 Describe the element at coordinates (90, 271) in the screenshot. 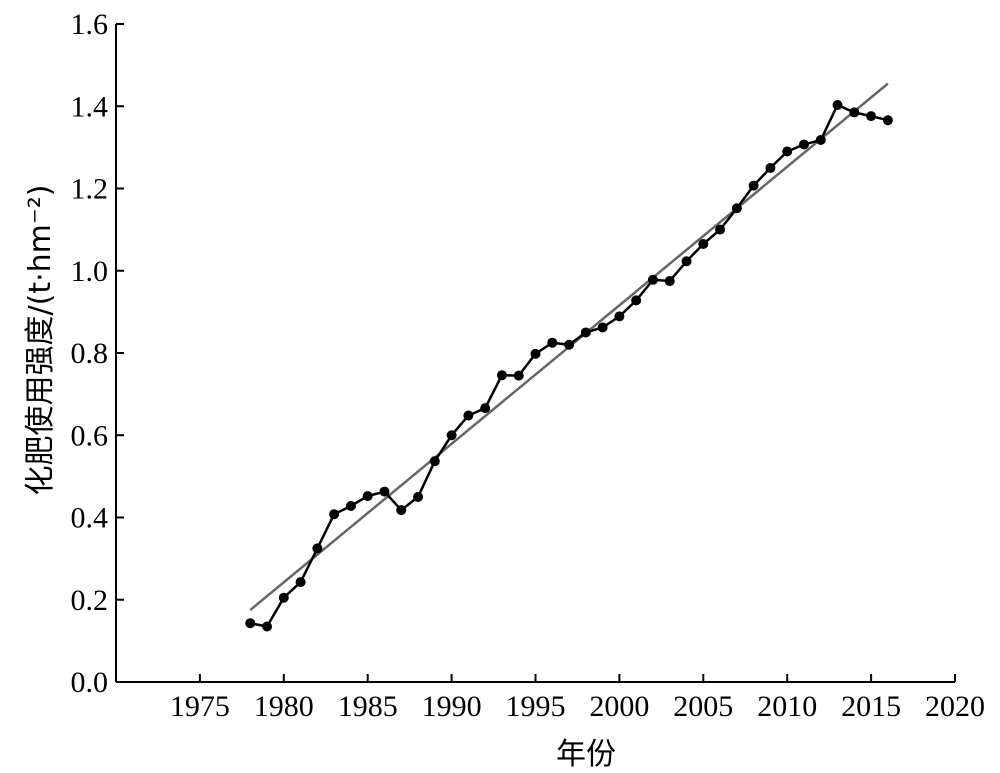

I see `y-tick-label: 1.0` at that location.